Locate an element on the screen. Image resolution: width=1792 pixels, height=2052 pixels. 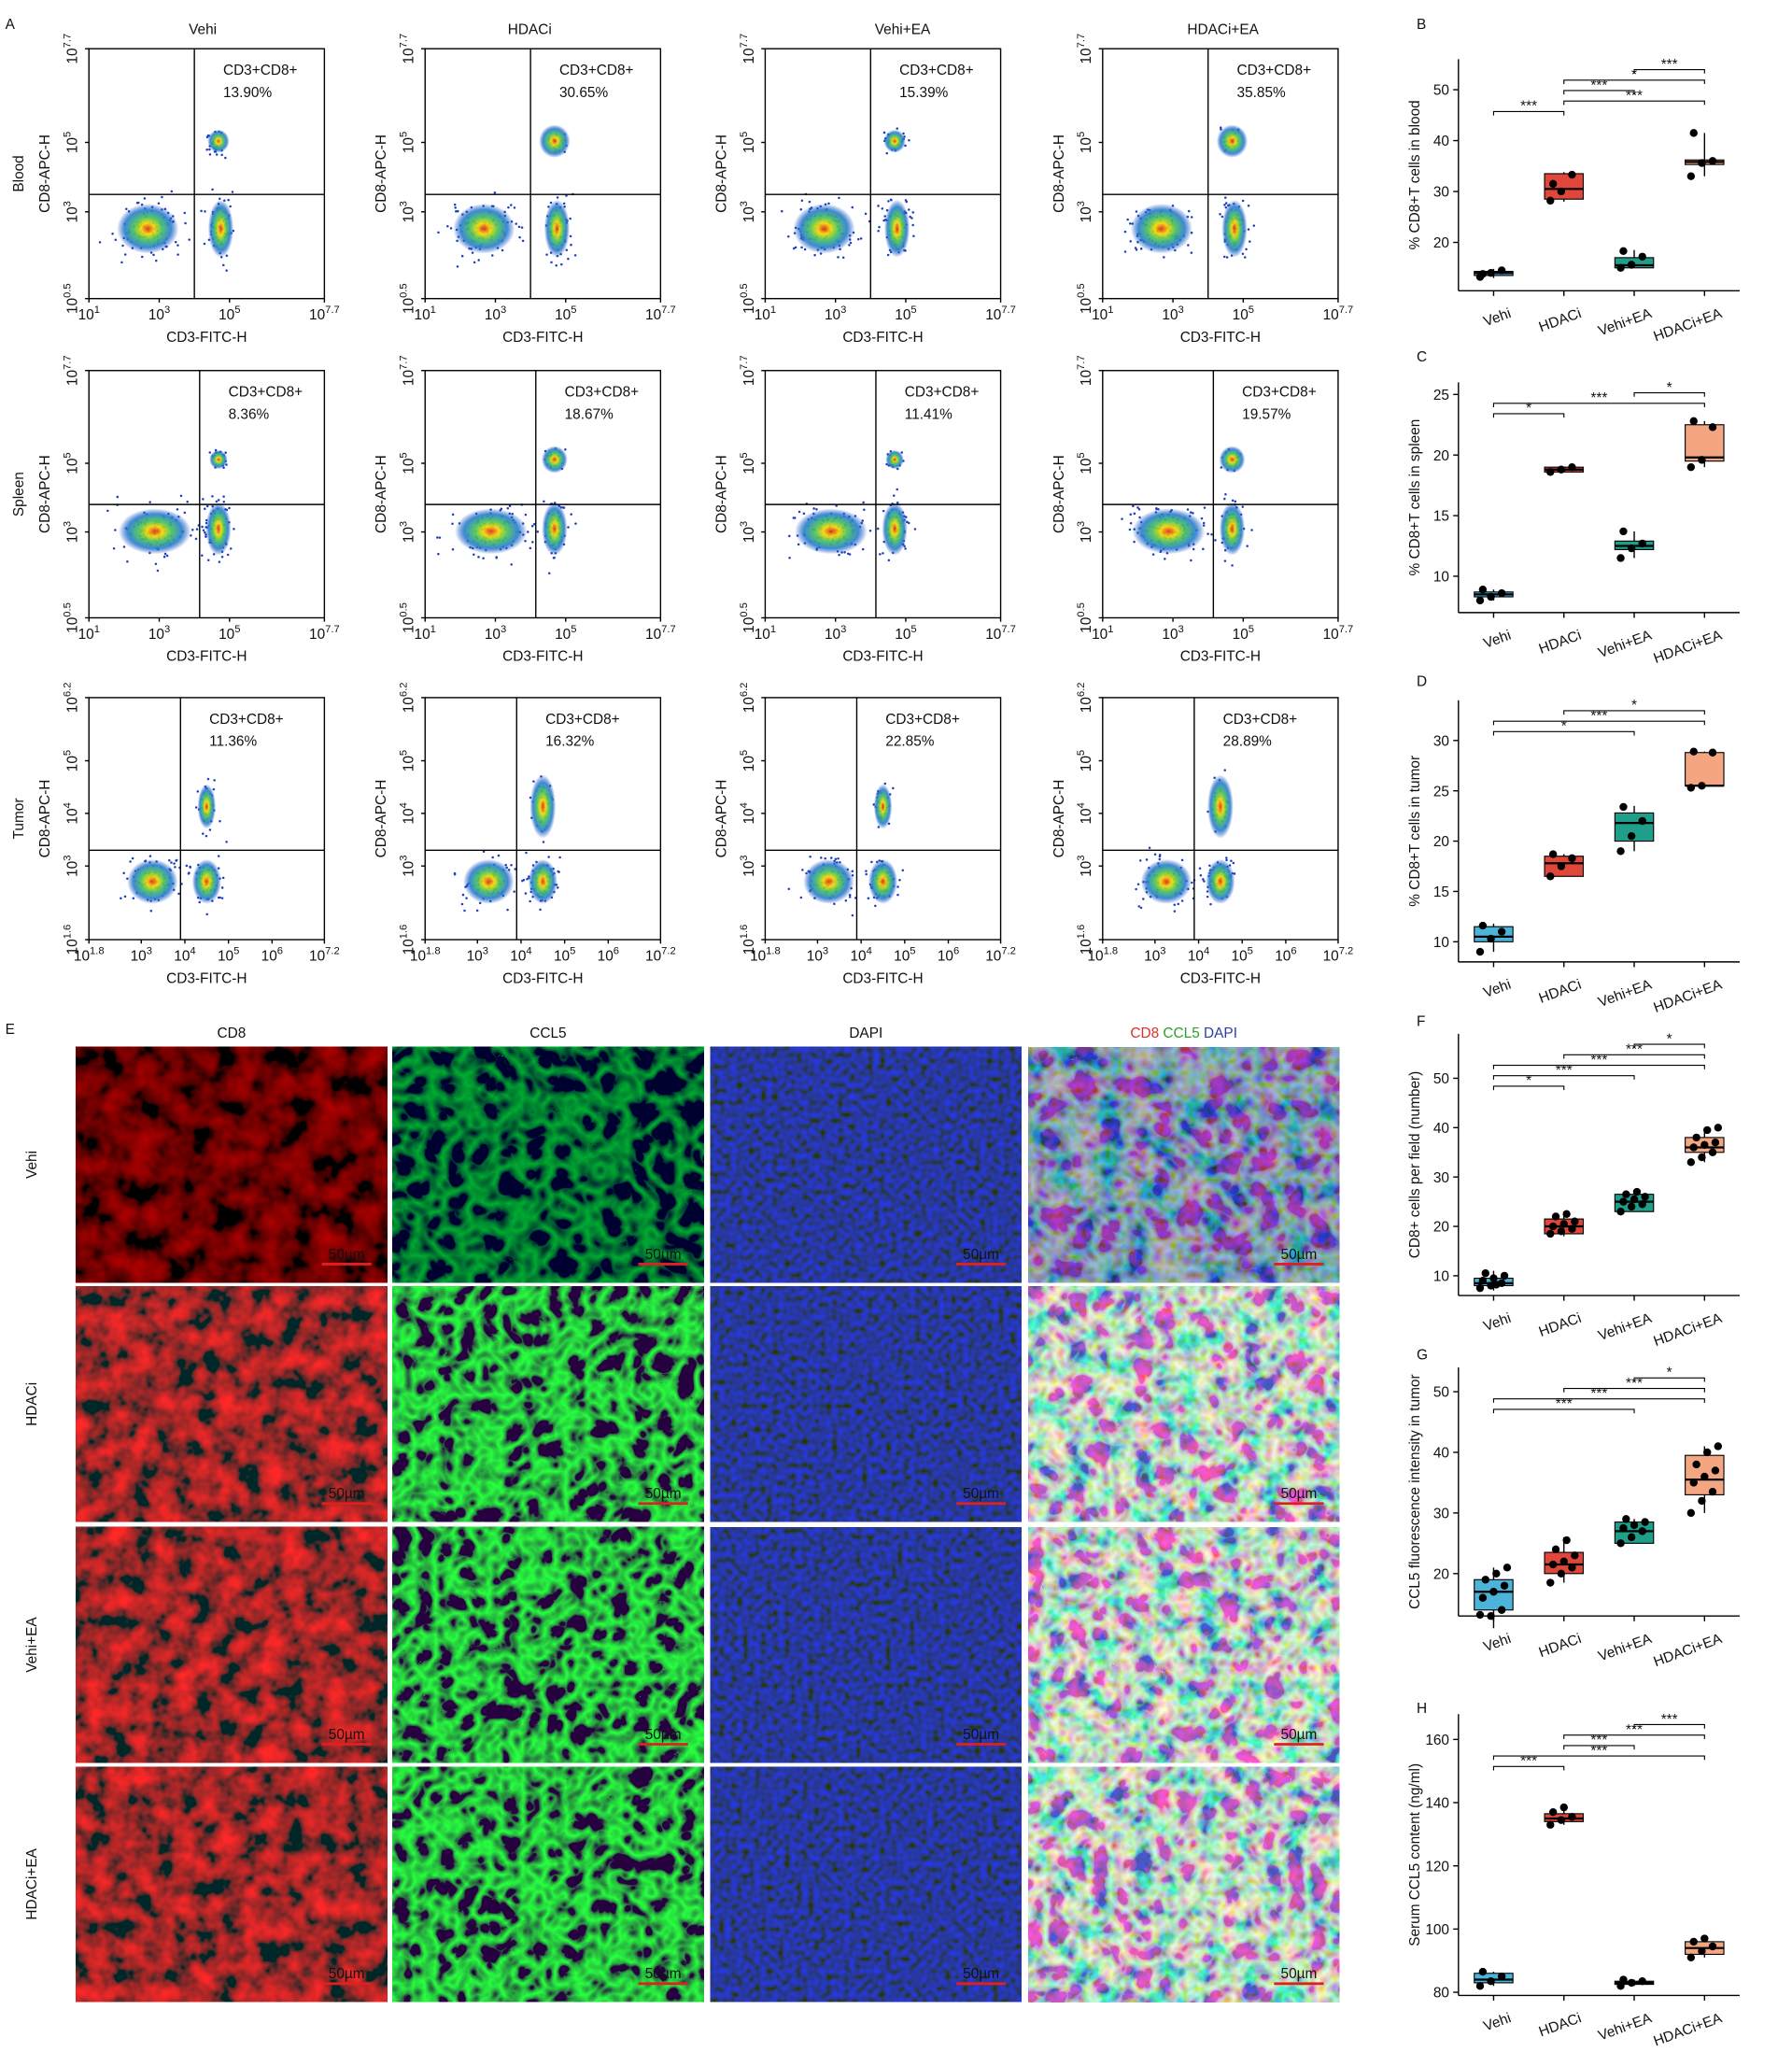
gate-percentage: 16.32% is located at coordinates (570, 742).